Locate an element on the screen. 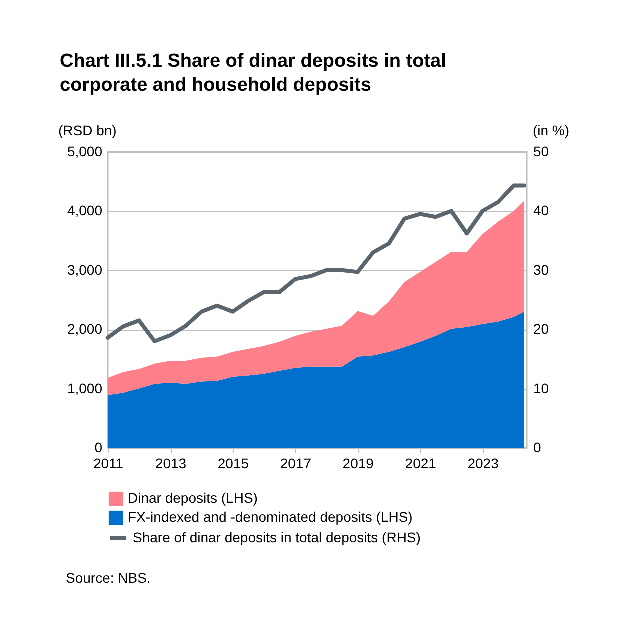 The height and width of the screenshot is (620, 622). y-tick-label: 0 is located at coordinates (98, 448).